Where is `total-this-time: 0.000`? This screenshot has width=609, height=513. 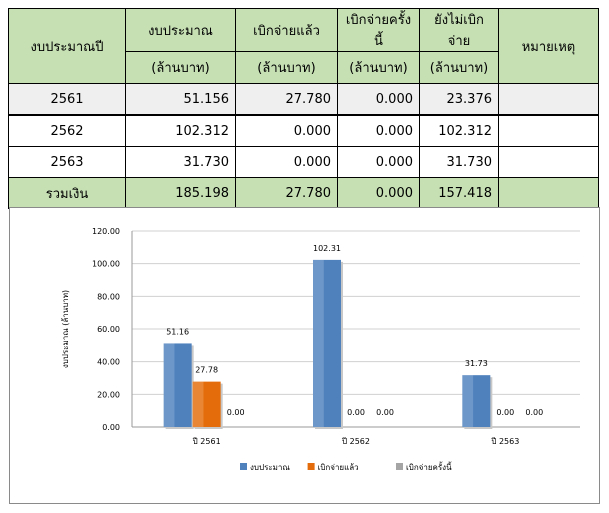
total-this-time: 0.000 is located at coordinates (378, 193).